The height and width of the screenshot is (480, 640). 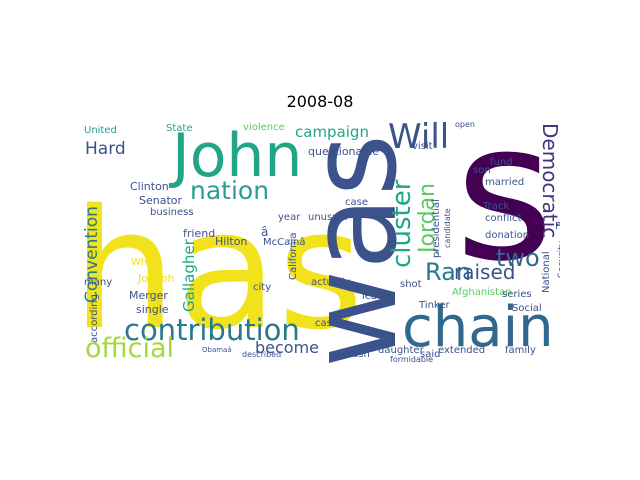 I want to click on word-rash: rash, so click(x=359, y=354).